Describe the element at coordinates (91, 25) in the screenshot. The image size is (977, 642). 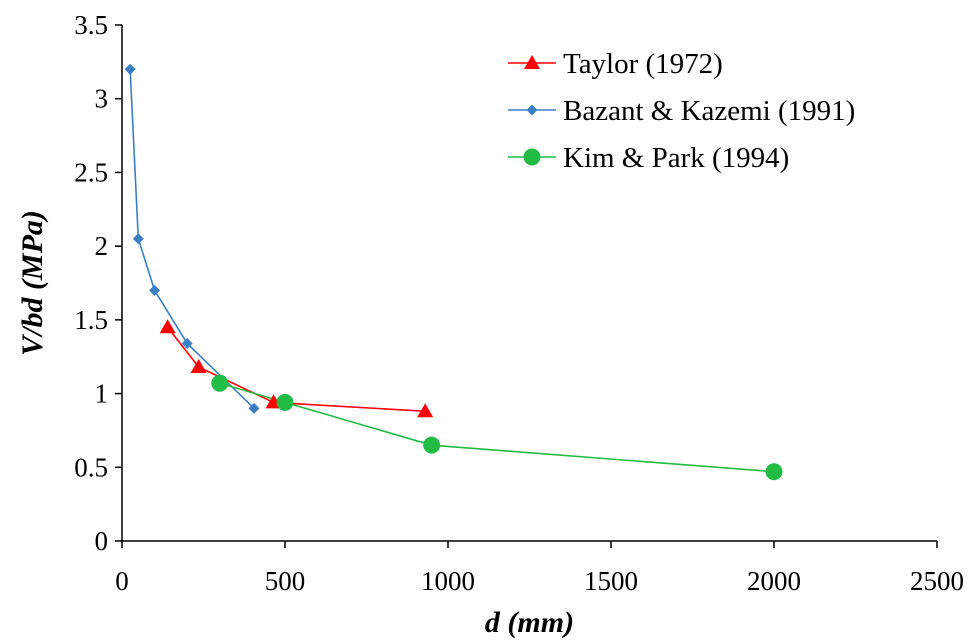
I see `y-tick-label: 3.5` at that location.